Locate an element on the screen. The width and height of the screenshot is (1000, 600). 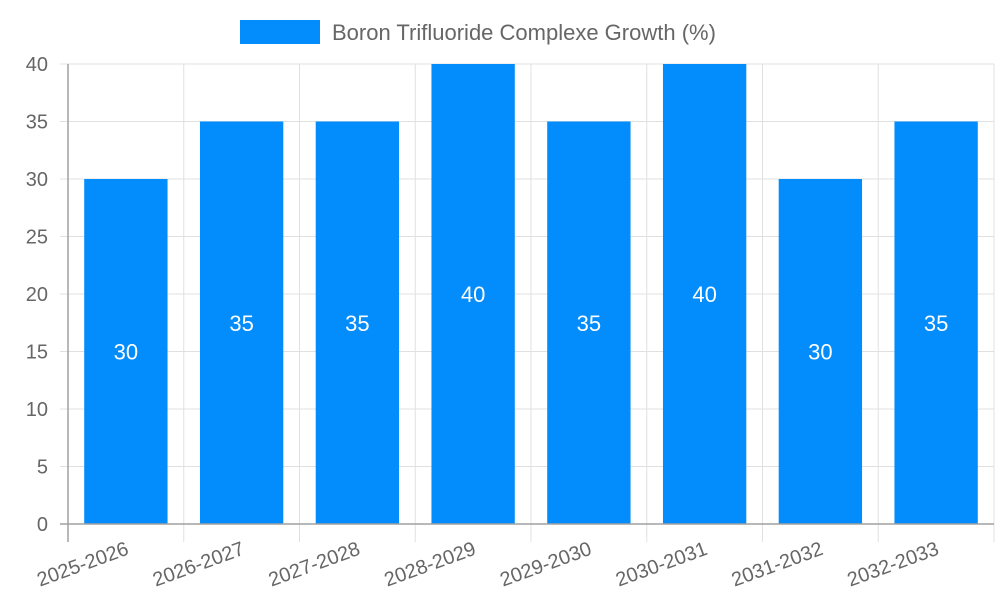
x-tick-label: 2030-2031 is located at coordinates (661, 564).